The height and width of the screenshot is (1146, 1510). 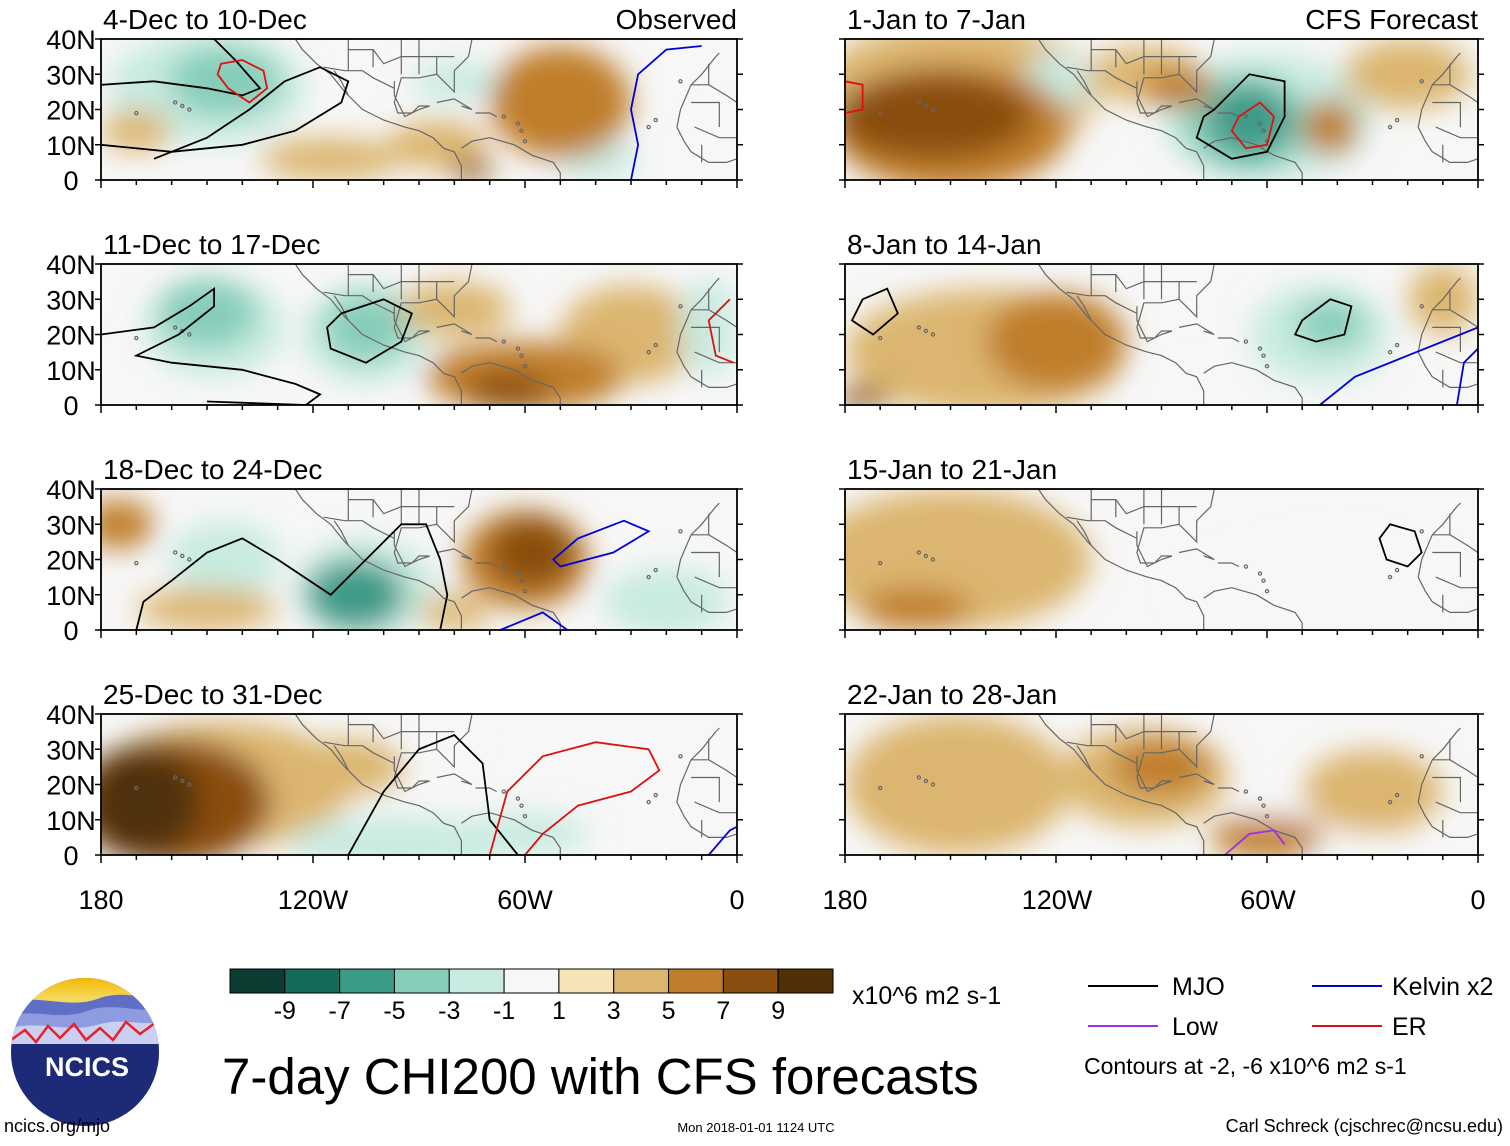 What do you see at coordinates (1195, 1027) in the screenshot?
I see `legend-low-label: Low` at bounding box center [1195, 1027].